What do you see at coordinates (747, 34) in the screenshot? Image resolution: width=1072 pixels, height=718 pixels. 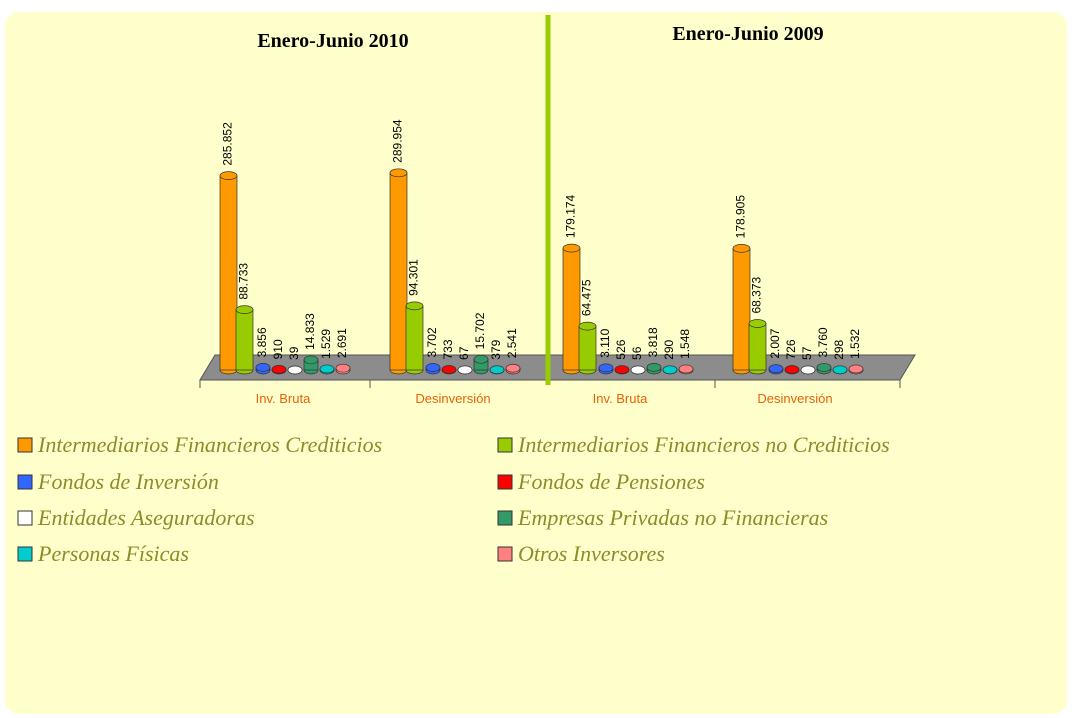 I see `panel-title: Enero-Junio 2009` at bounding box center [747, 34].